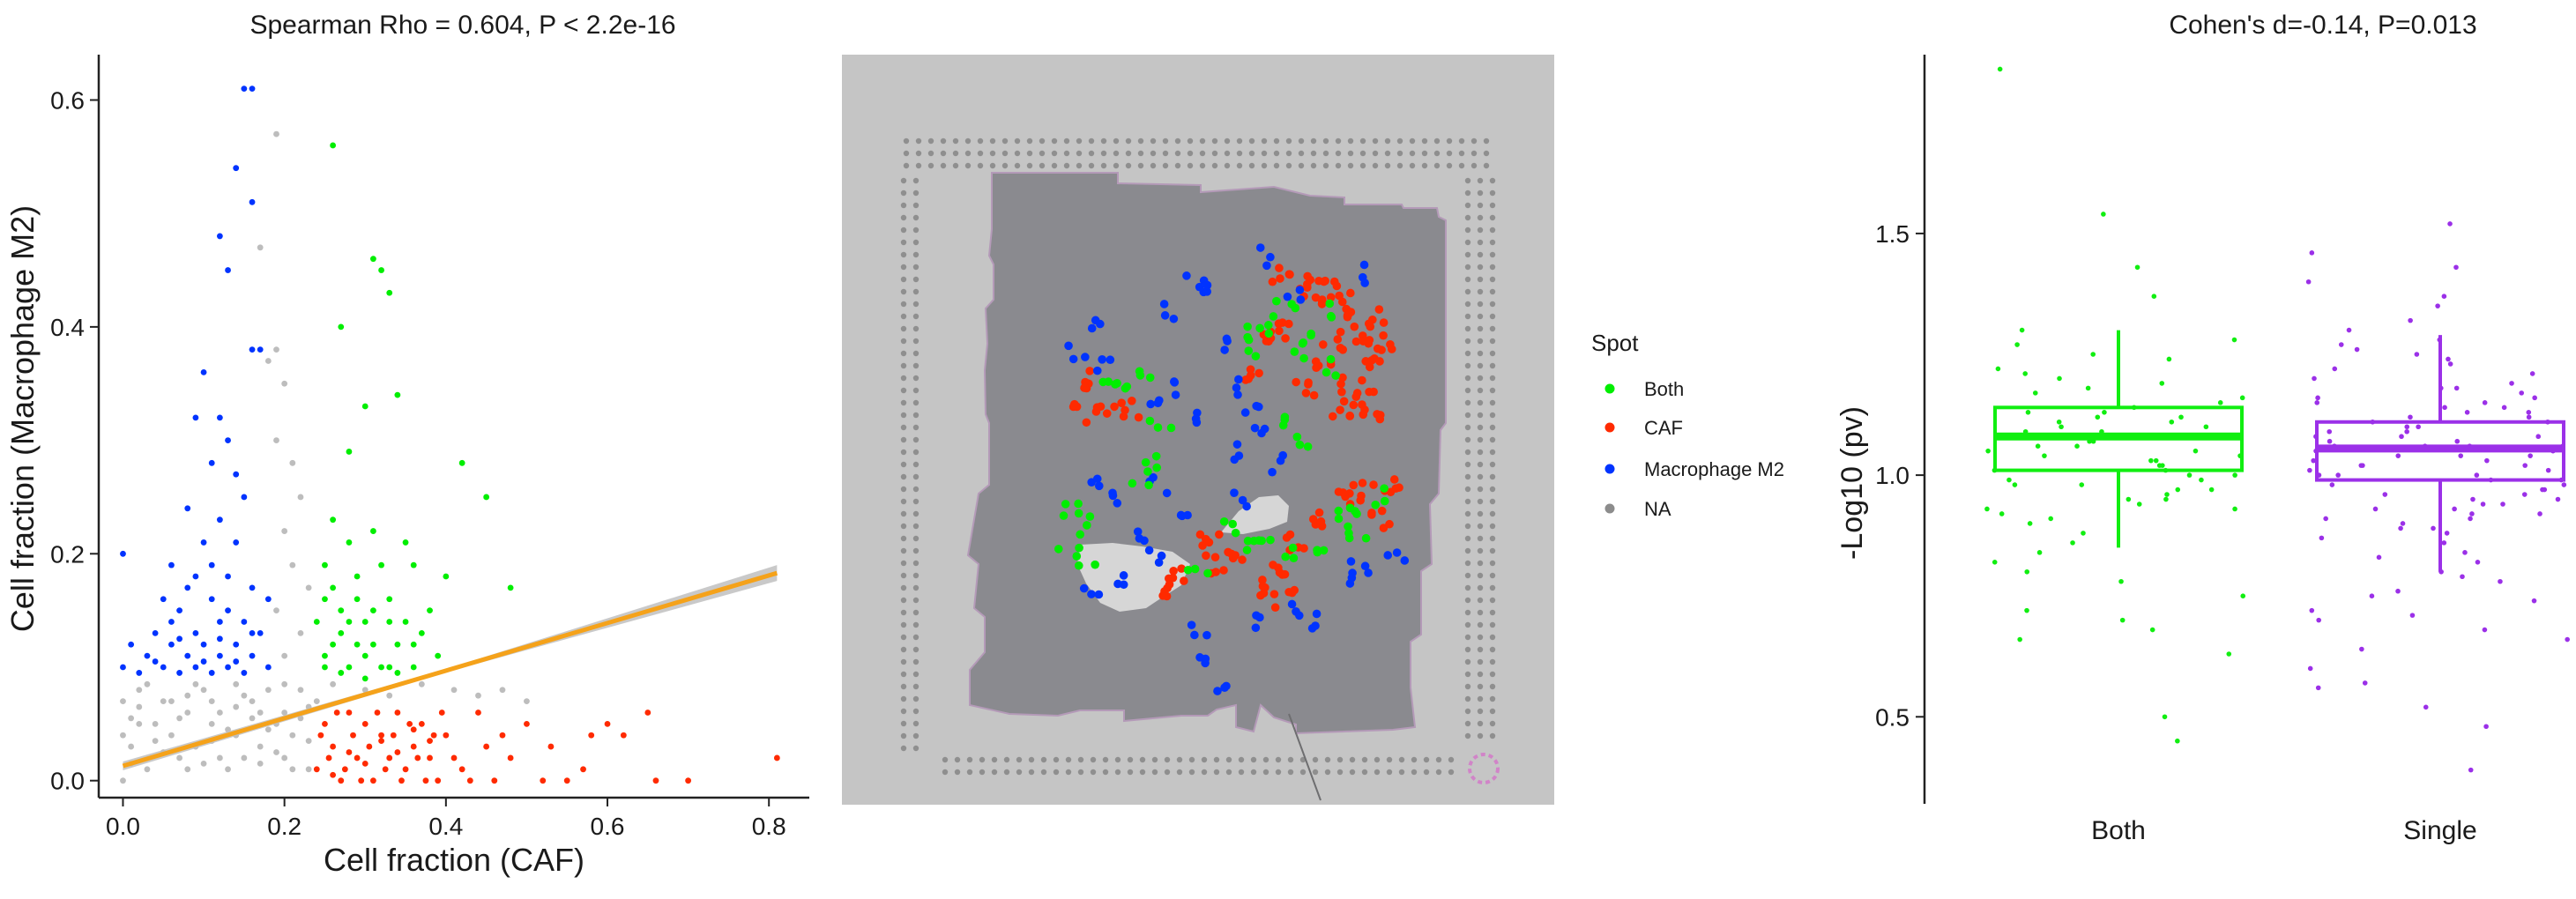  Describe the element at coordinates (1615, 343) in the screenshot. I see `legend-title: Spot` at that location.